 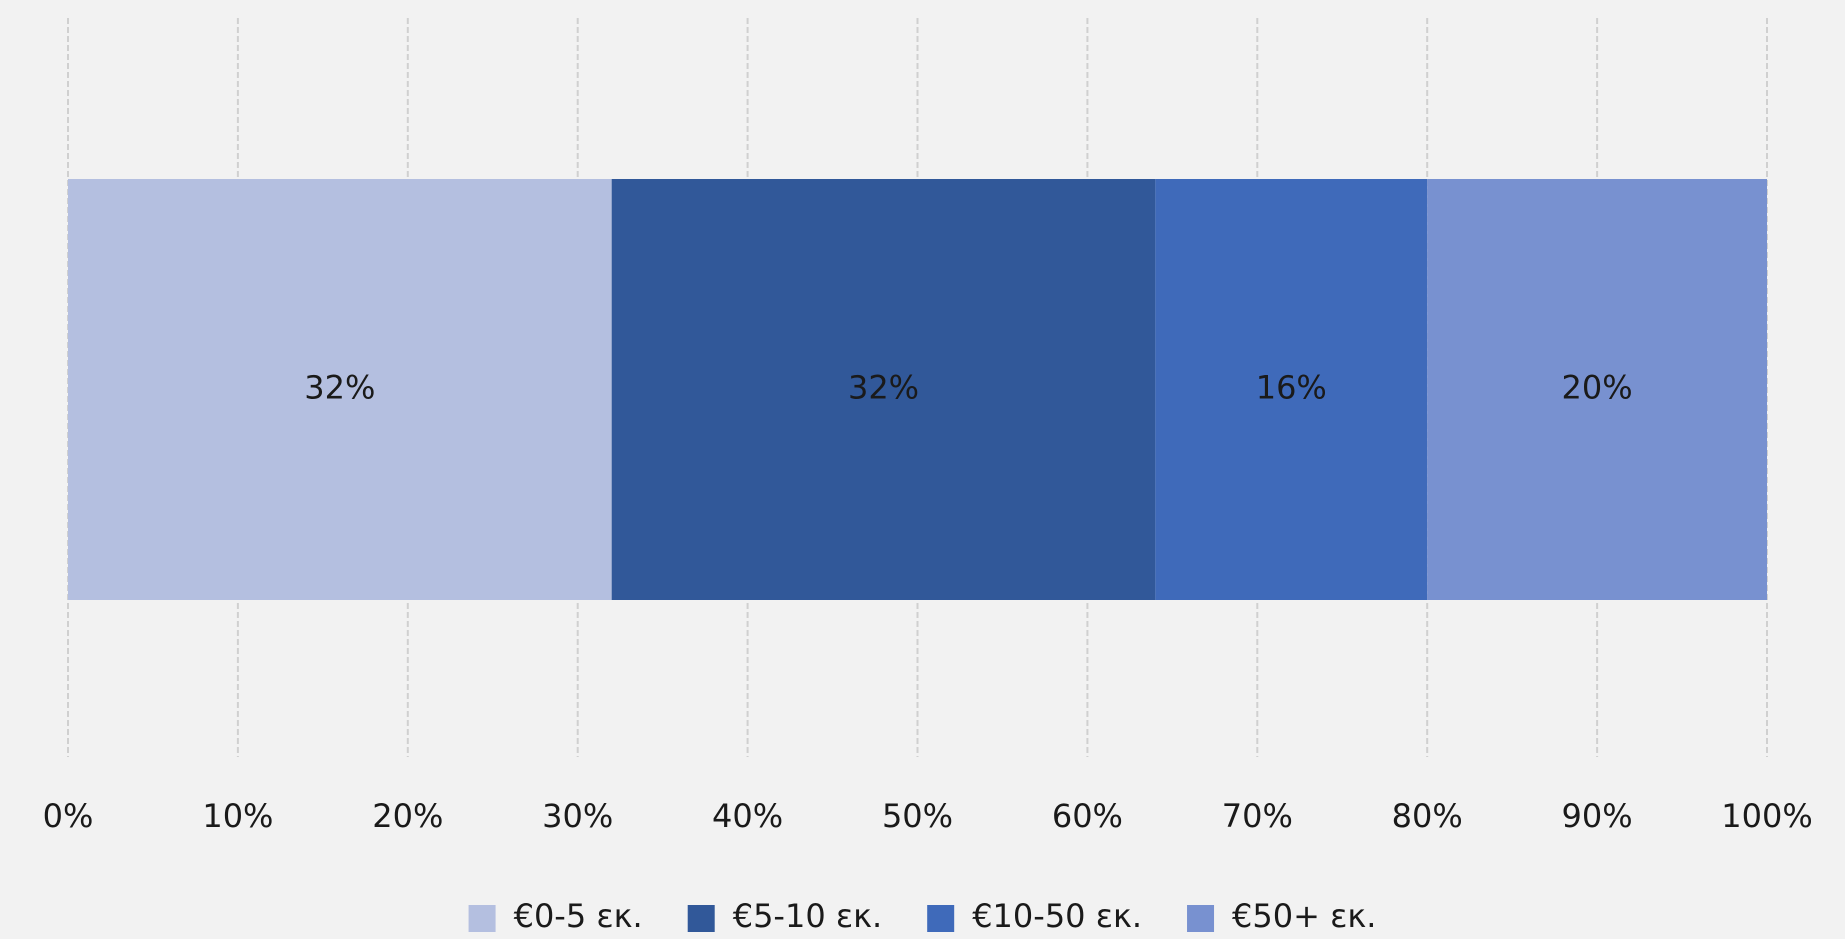 What do you see at coordinates (747, 816) in the screenshot?
I see `x-tick-label: 40%` at bounding box center [747, 816].